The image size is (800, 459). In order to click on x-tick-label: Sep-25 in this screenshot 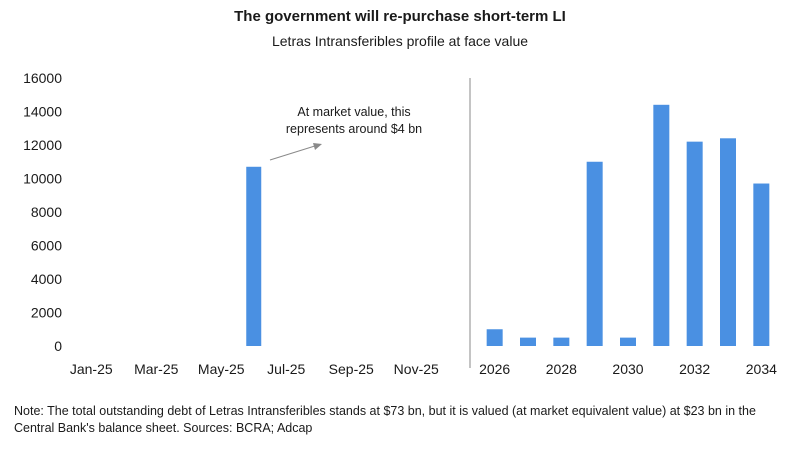, I will do `click(351, 369)`.